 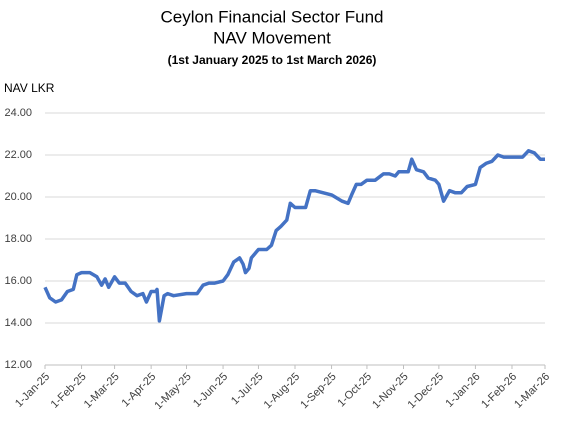 I want to click on x-tick-label: 1-Dec-25, so click(x=426, y=391).